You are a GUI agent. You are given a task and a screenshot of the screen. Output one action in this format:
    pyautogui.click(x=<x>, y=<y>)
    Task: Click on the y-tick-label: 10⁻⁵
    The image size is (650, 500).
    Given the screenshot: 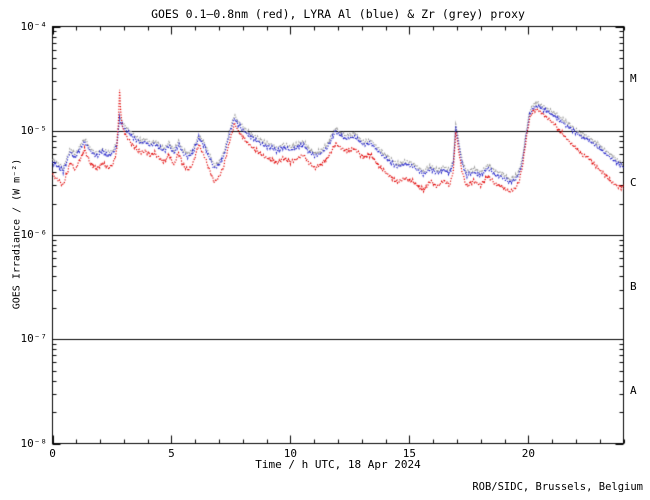 What is the action you would take?
    pyautogui.click(x=34, y=130)
    